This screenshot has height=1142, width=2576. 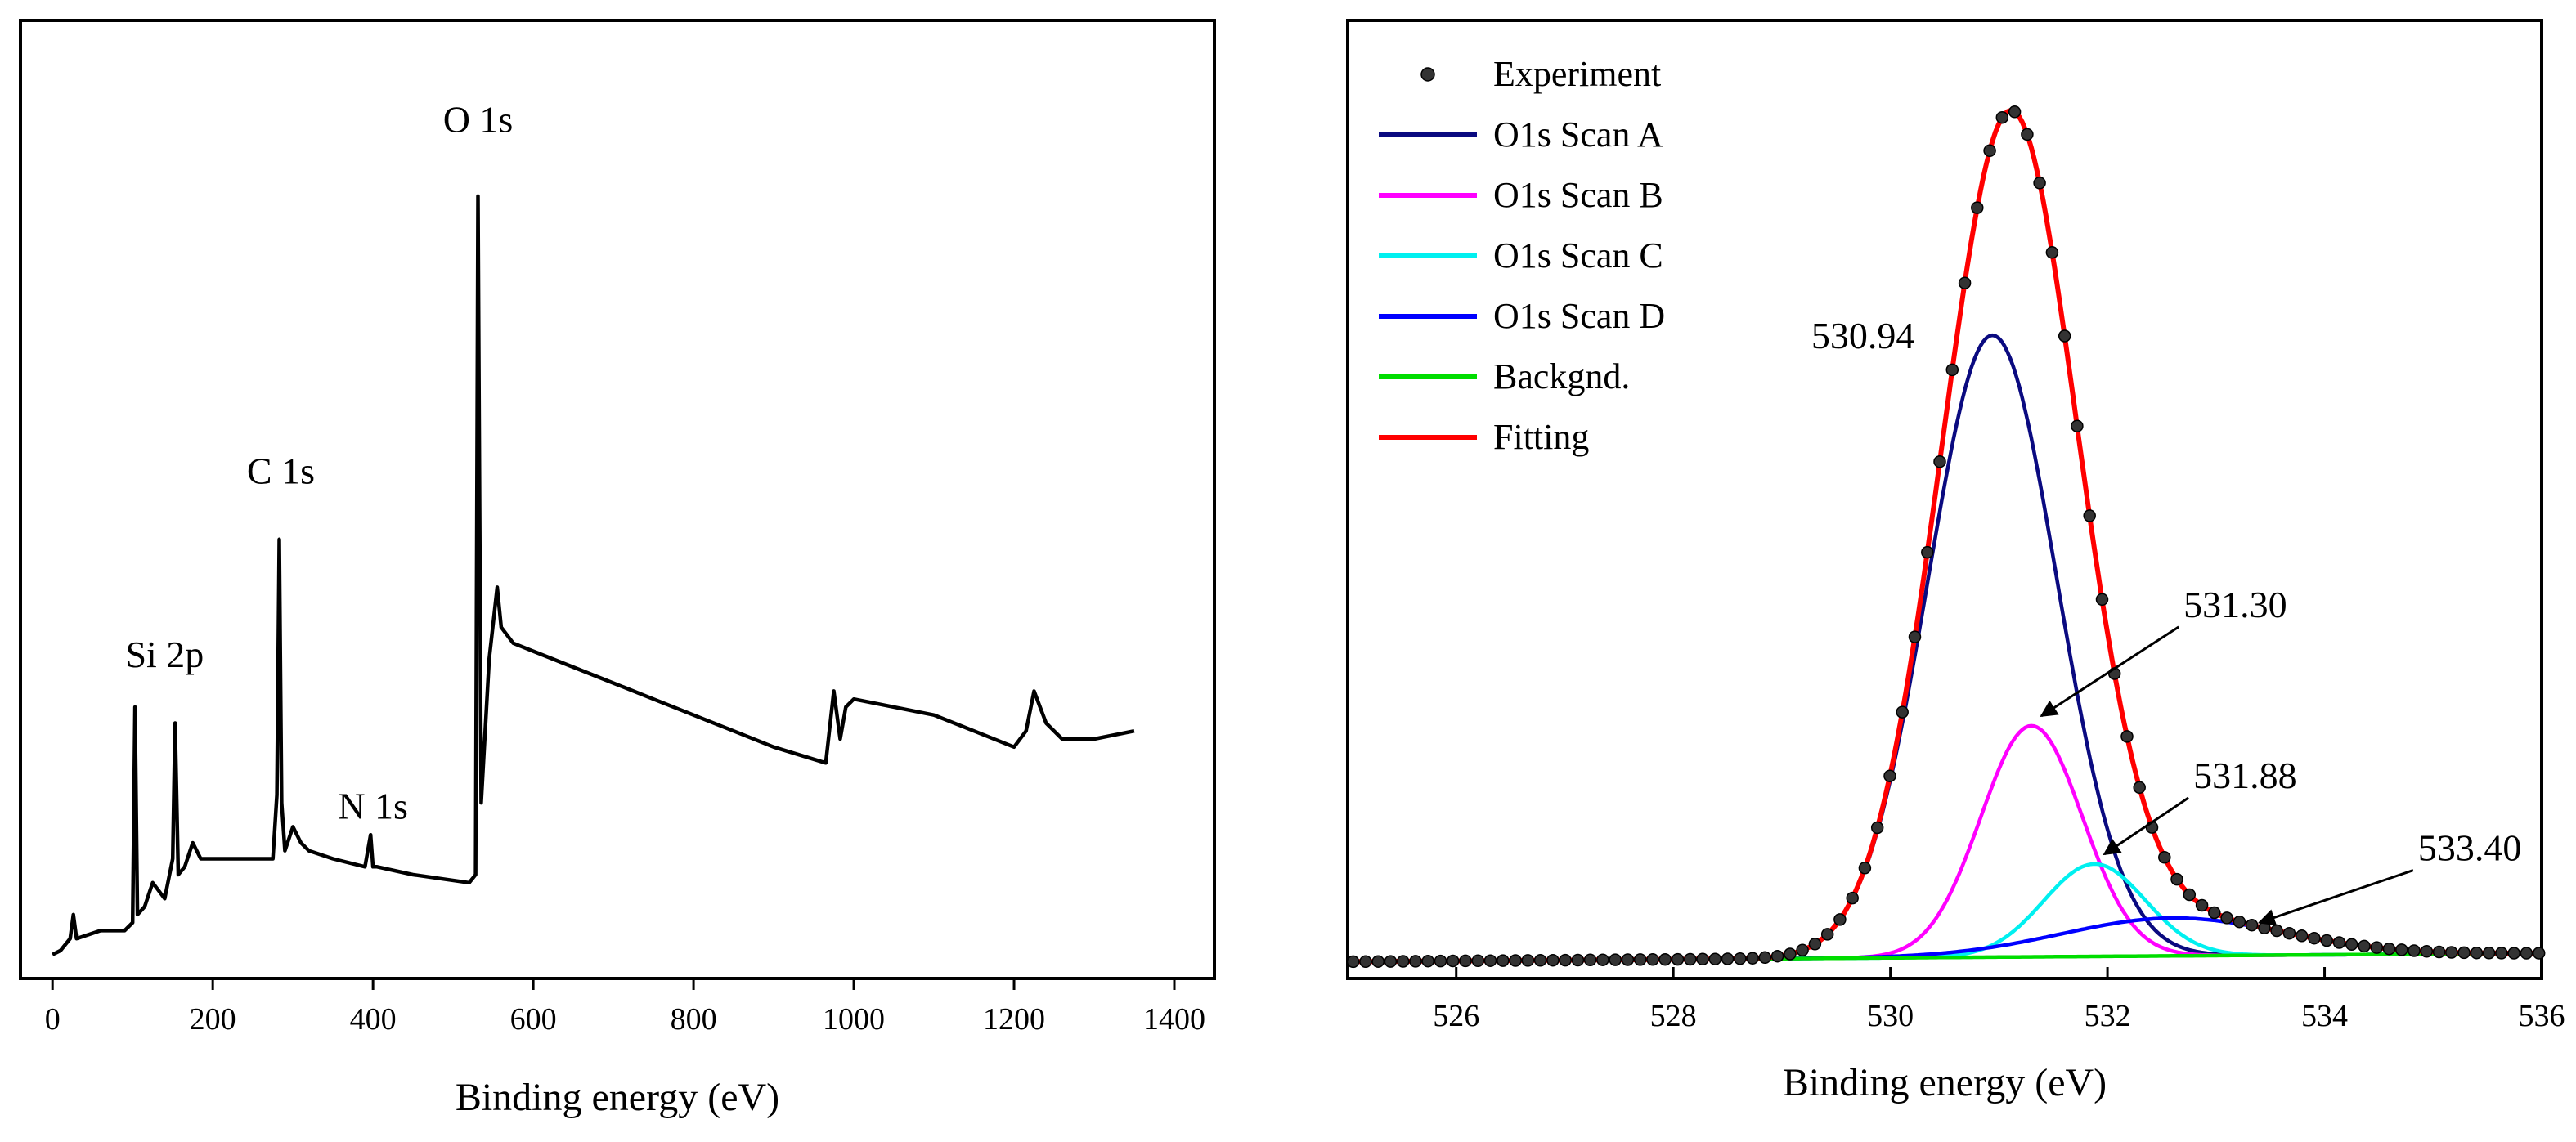 I want to click on survey-x-tick-label: 0, so click(x=53, y=1019).